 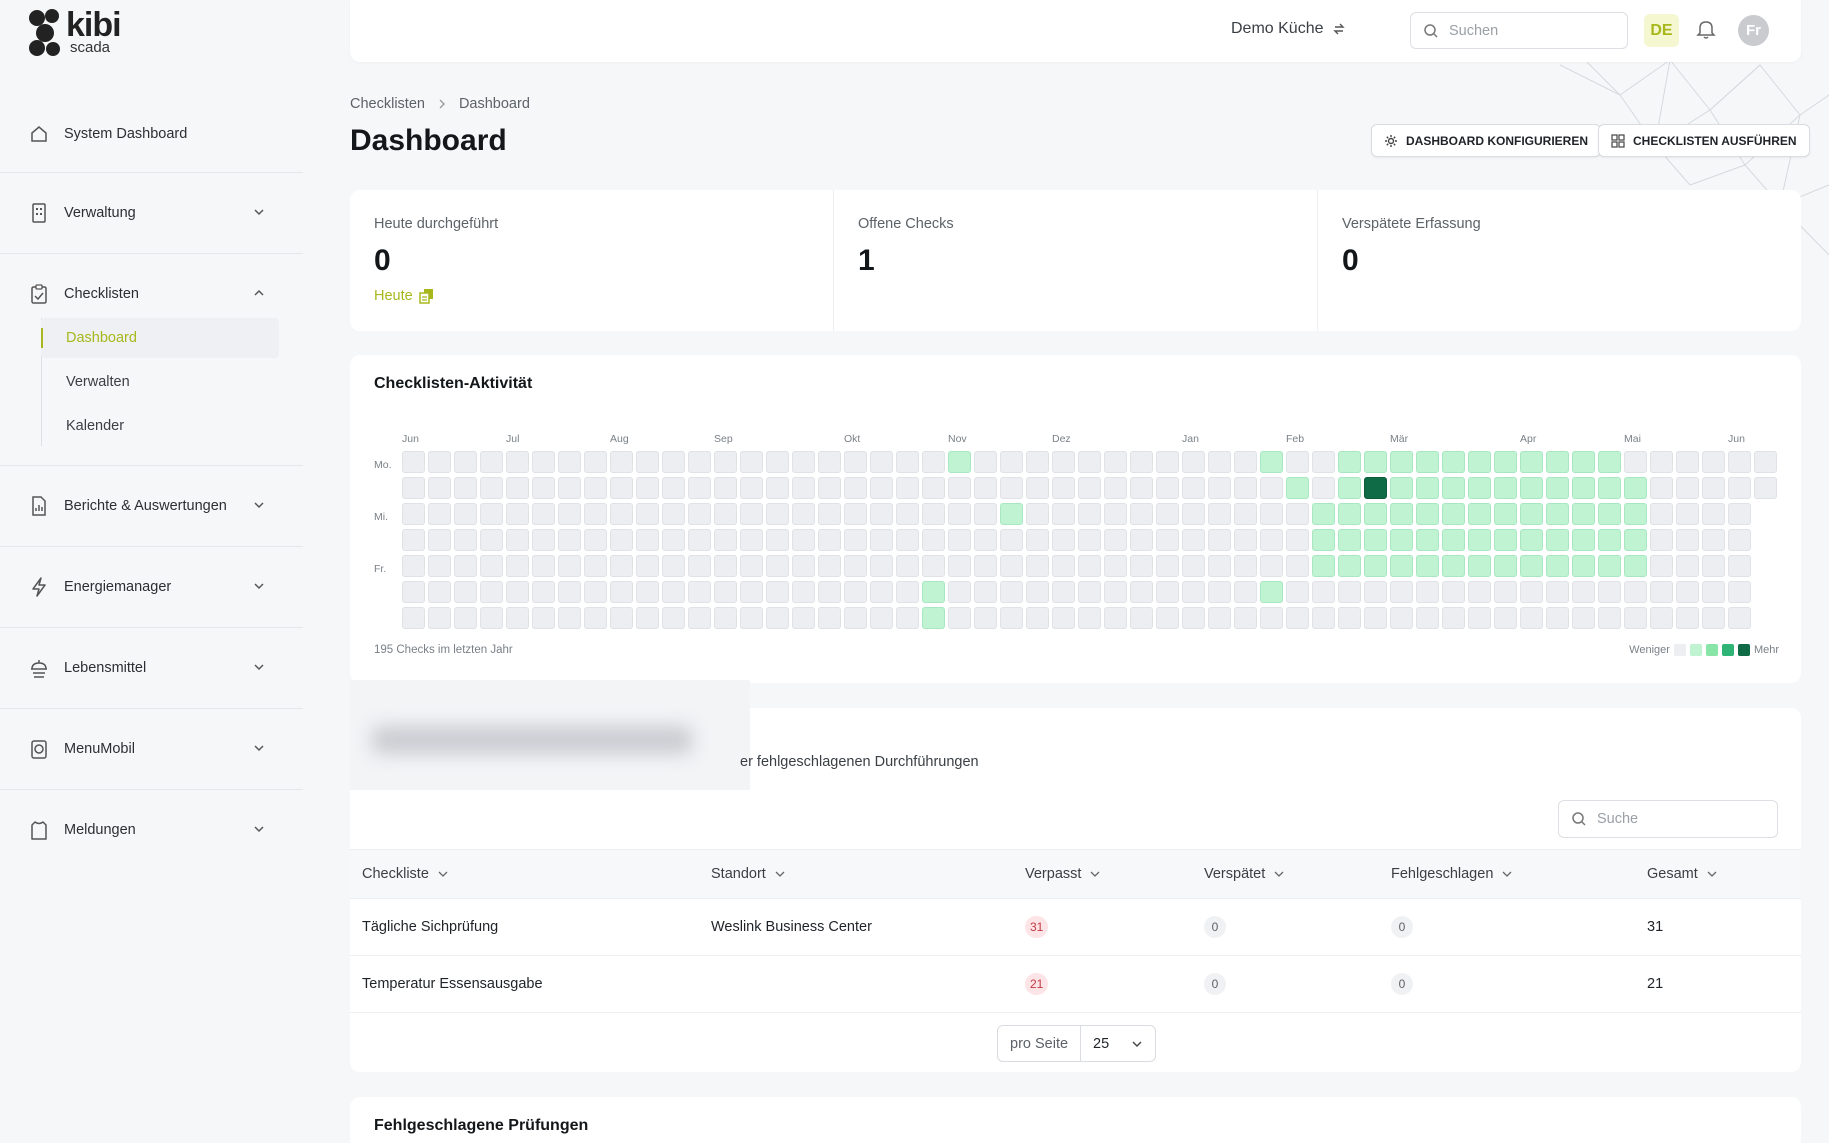 I want to click on stat-today-link: Heute, so click(x=591, y=296).